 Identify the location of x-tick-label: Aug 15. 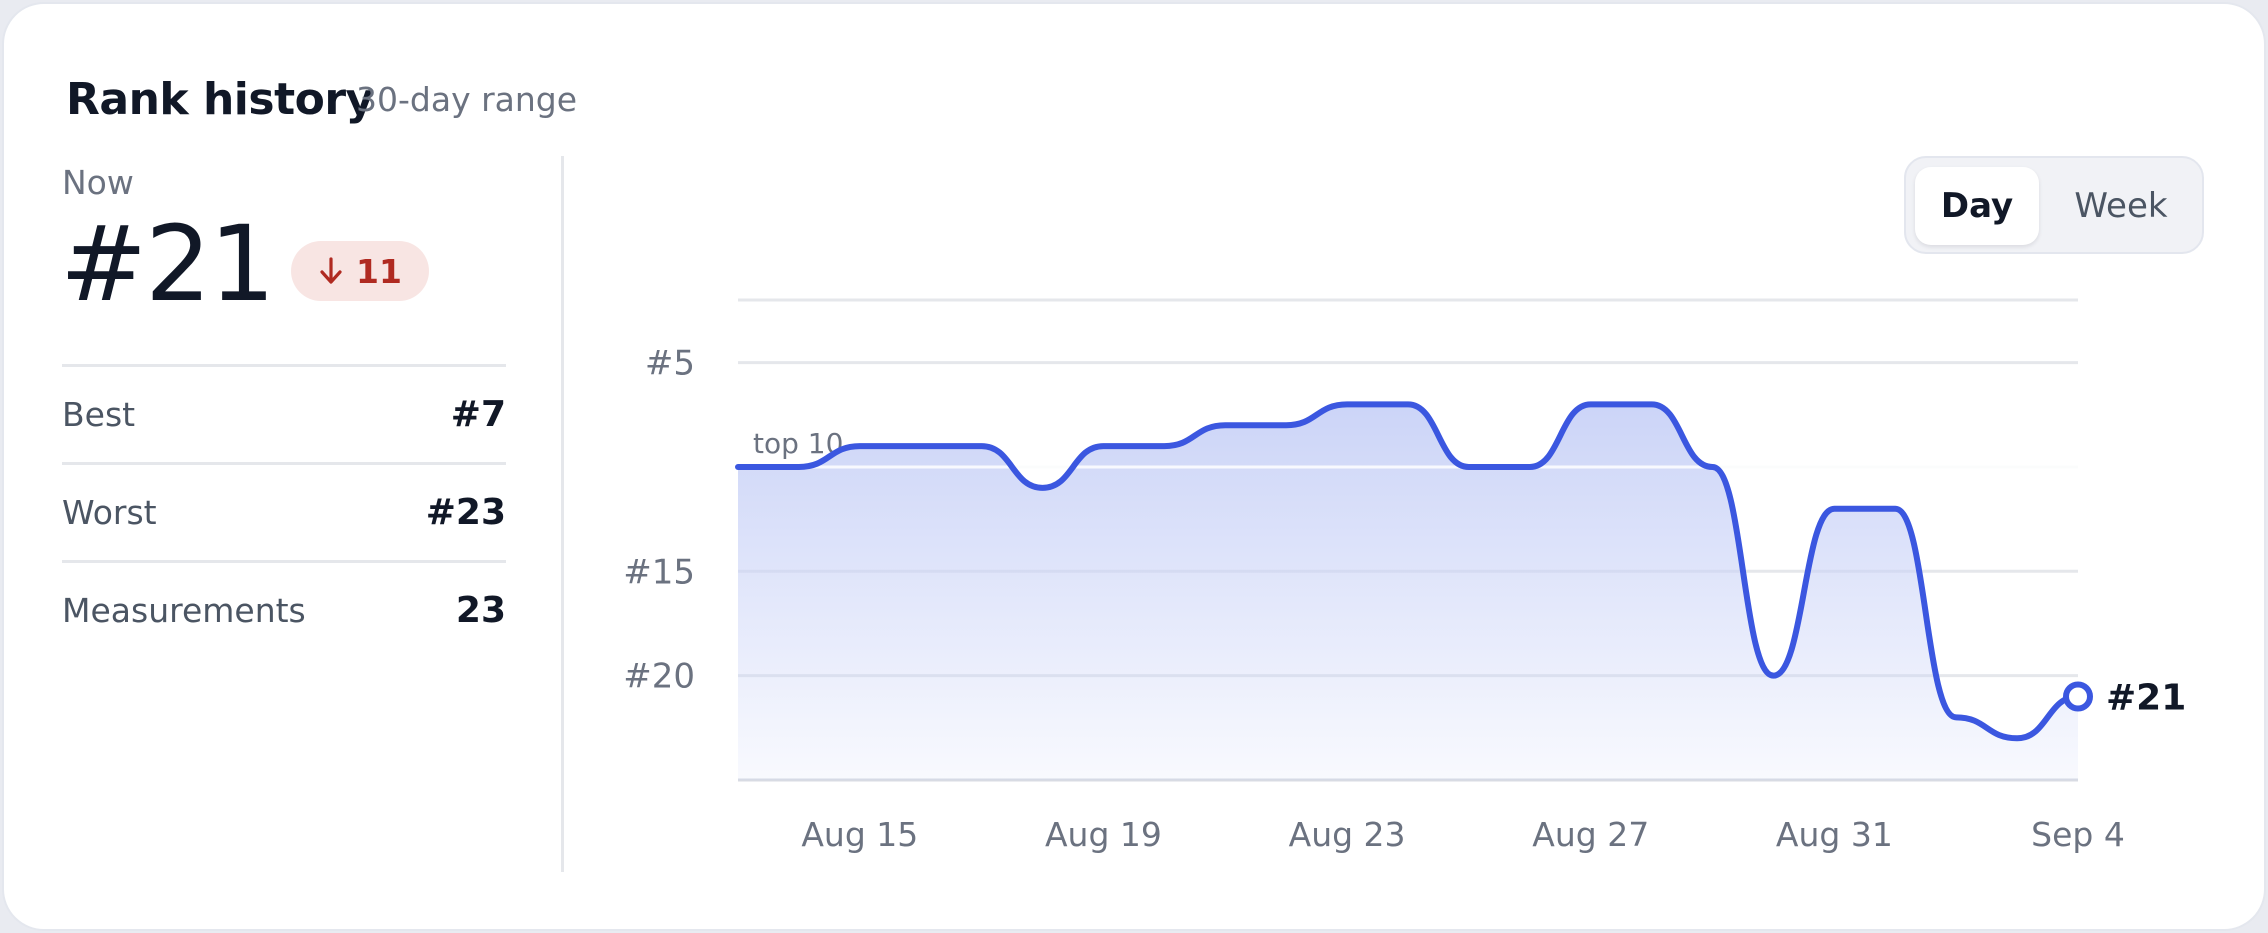
(859, 834).